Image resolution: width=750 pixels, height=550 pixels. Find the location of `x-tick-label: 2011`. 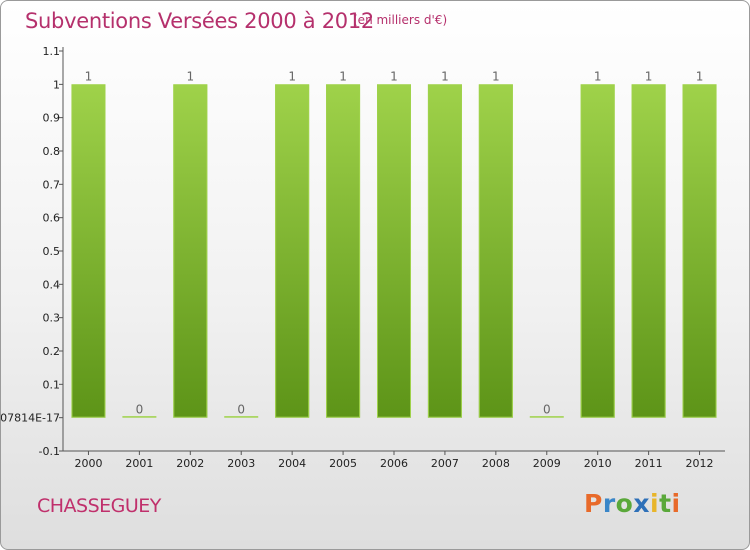

x-tick-label: 2011 is located at coordinates (649, 463).